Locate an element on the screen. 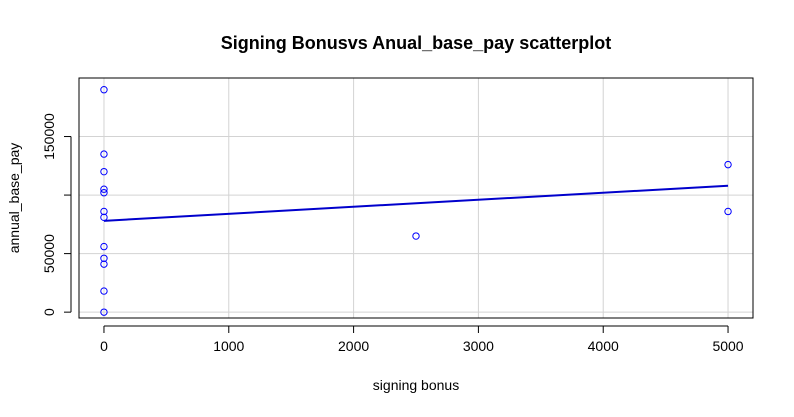 This screenshot has height=417, width=794. x-tick-label: 0 is located at coordinates (104, 346).